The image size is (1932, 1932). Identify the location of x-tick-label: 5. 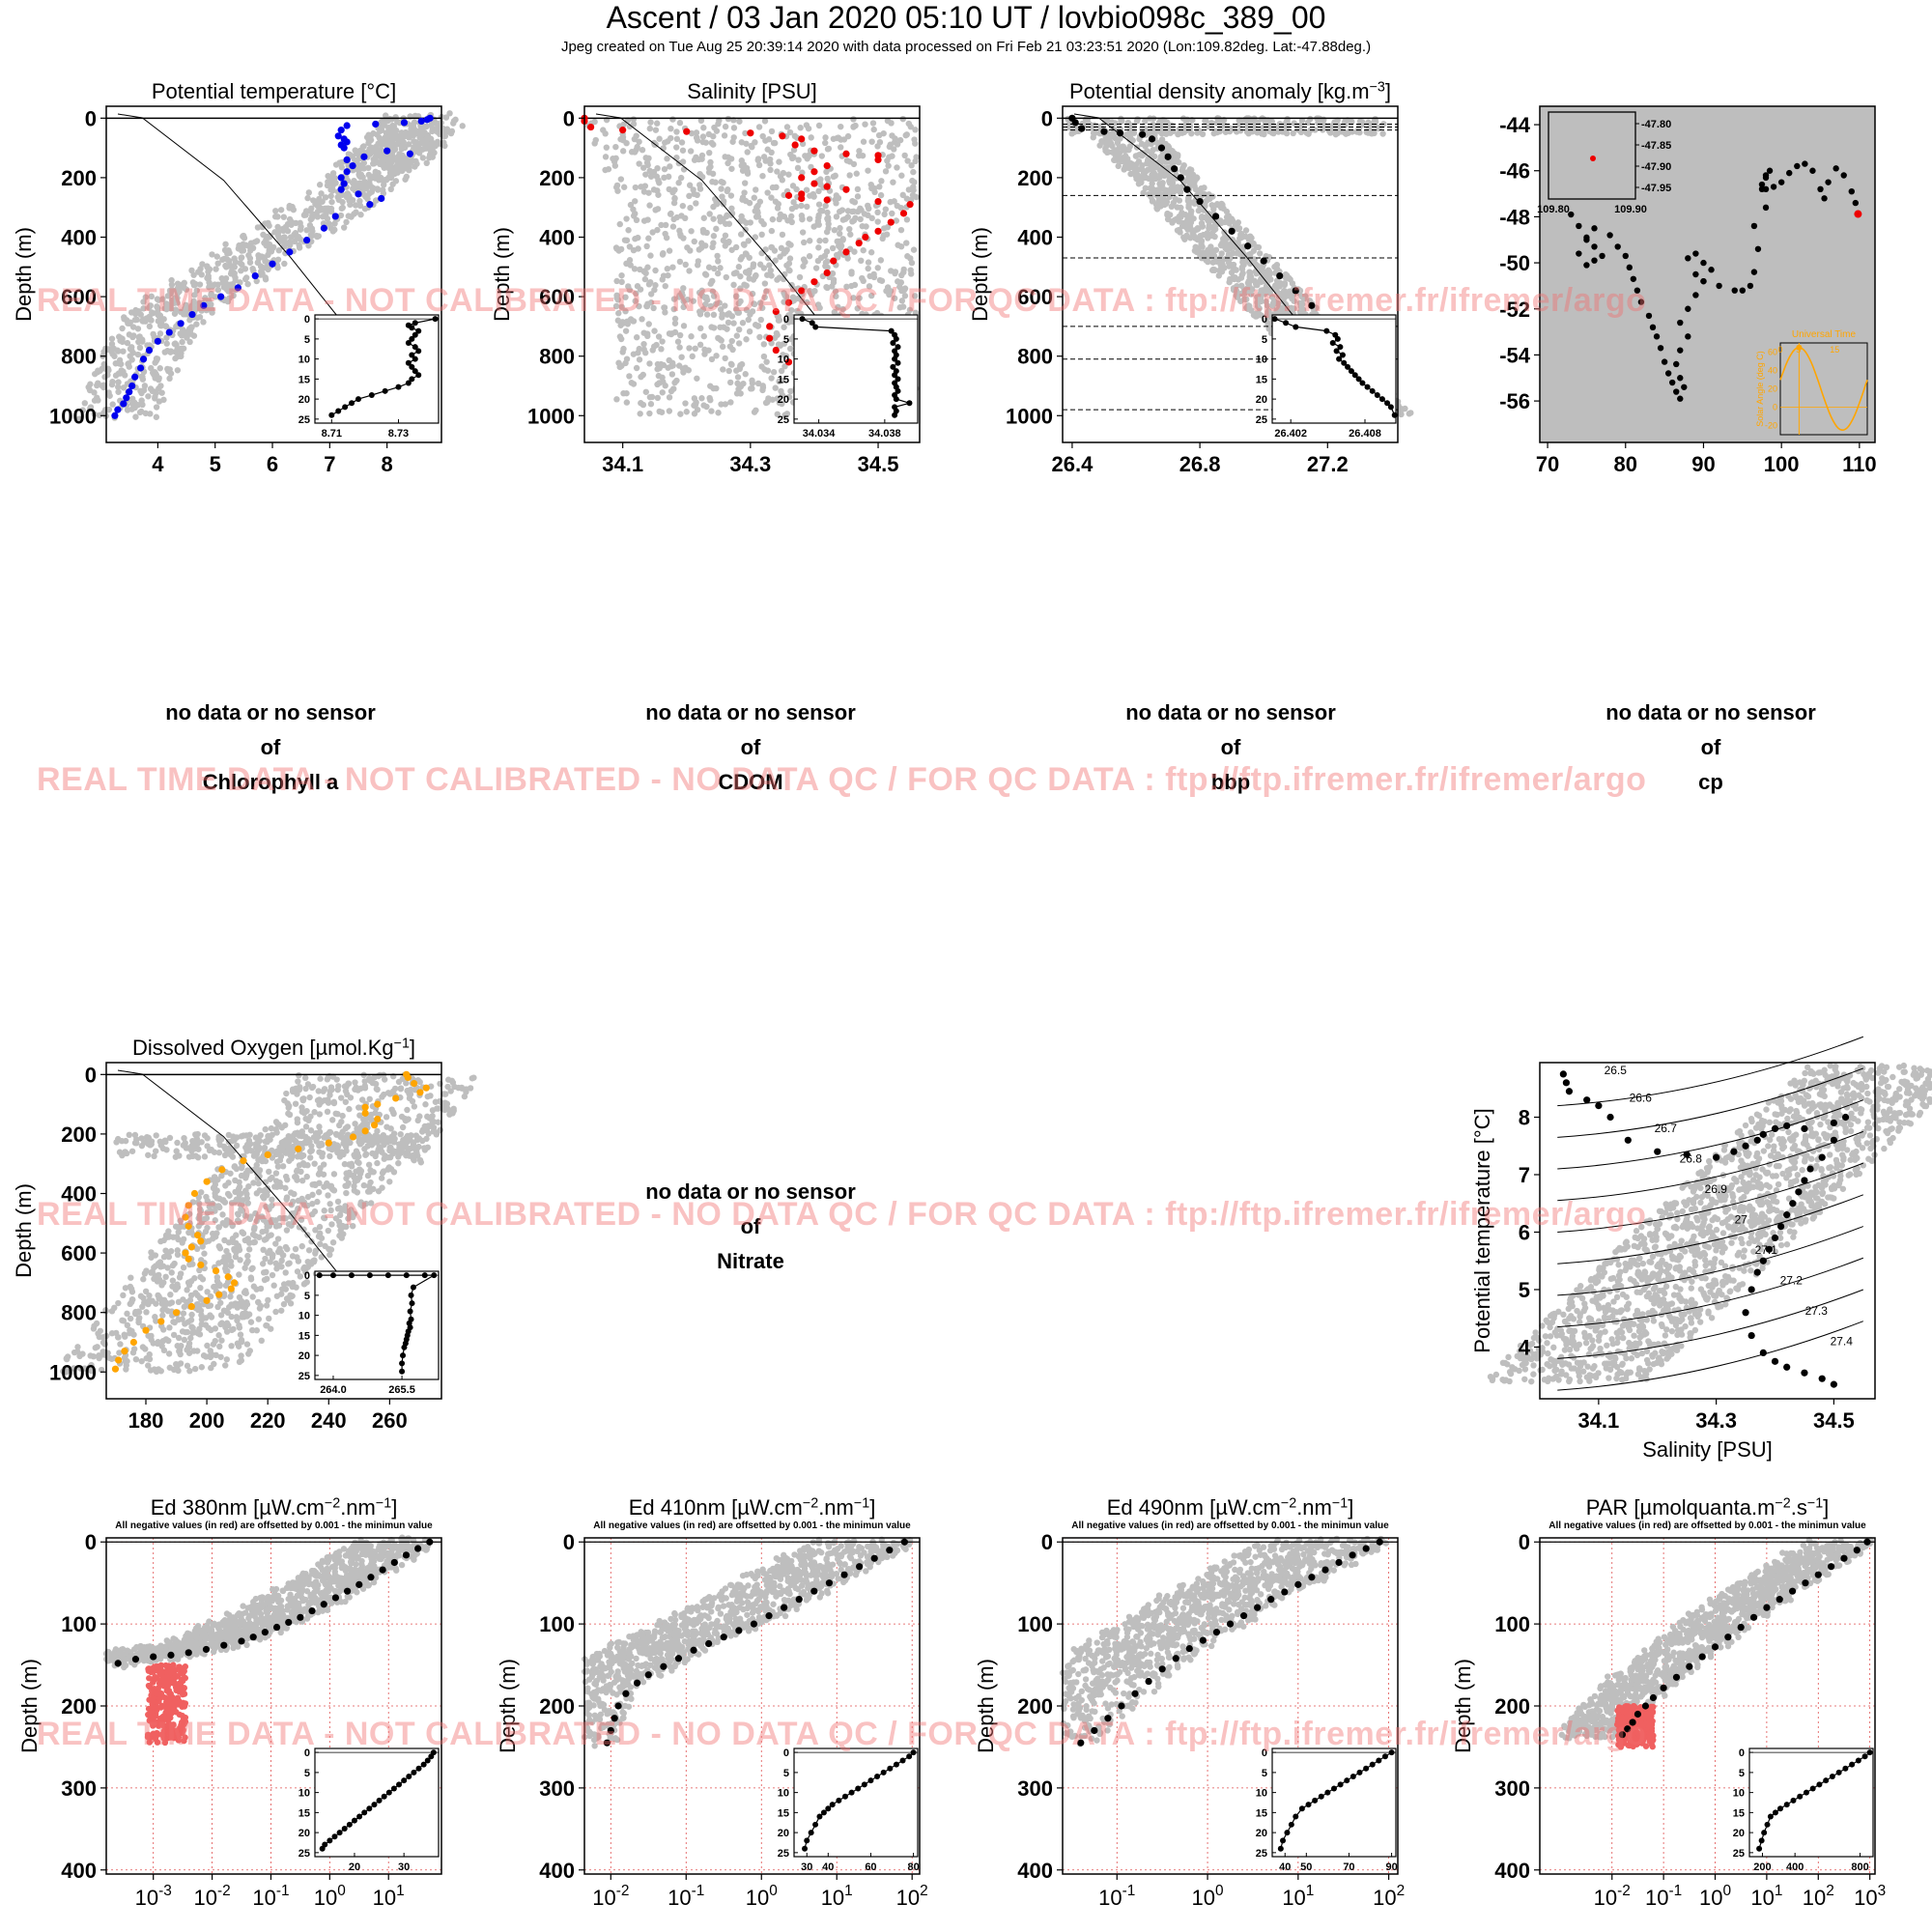
(215, 464).